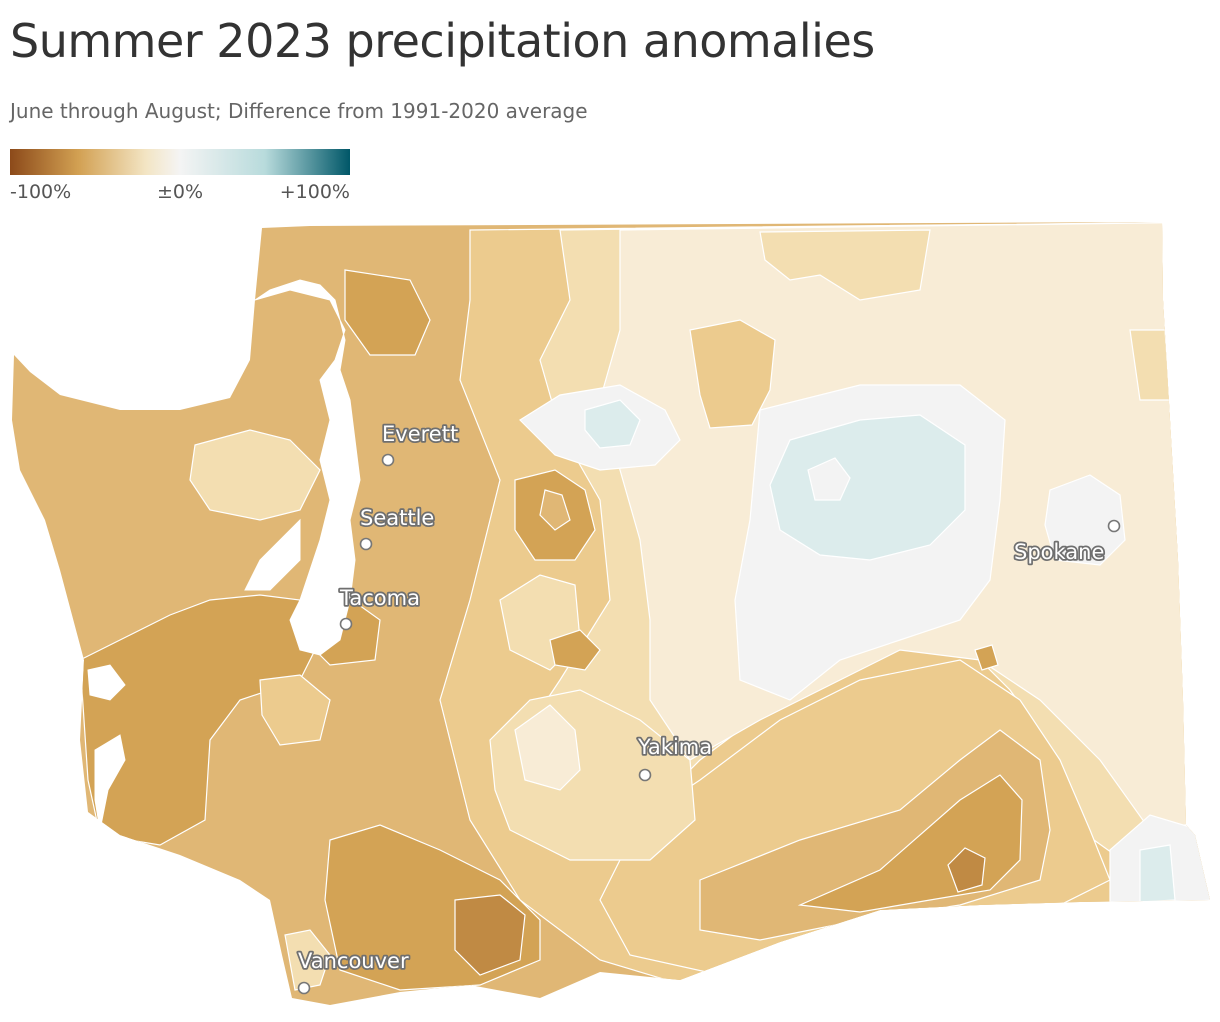  I want to click on zone-small-dry-patch, so click(986, 657).